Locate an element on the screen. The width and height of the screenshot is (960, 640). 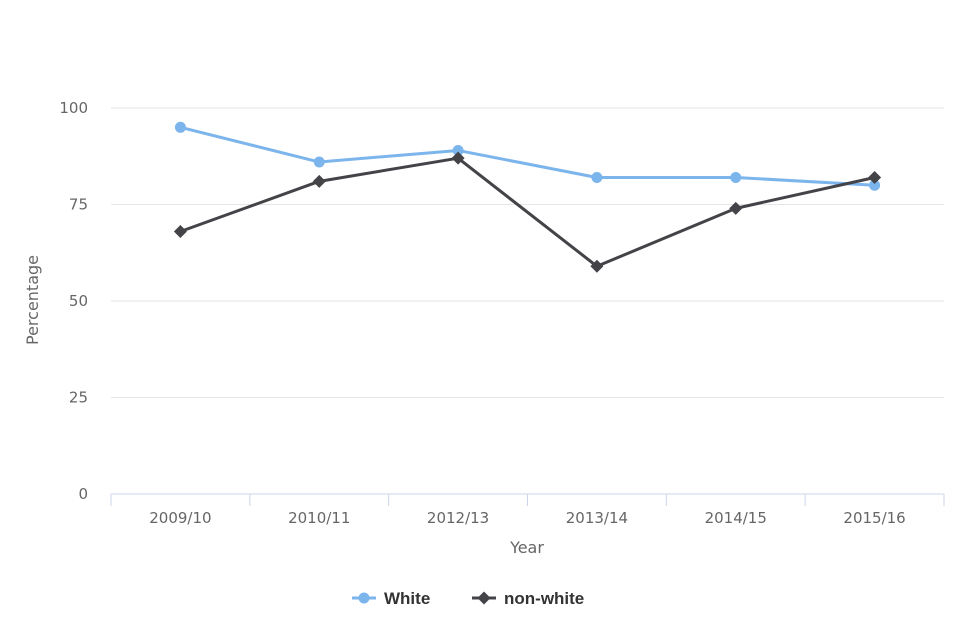
series-white is located at coordinates (527, 156).